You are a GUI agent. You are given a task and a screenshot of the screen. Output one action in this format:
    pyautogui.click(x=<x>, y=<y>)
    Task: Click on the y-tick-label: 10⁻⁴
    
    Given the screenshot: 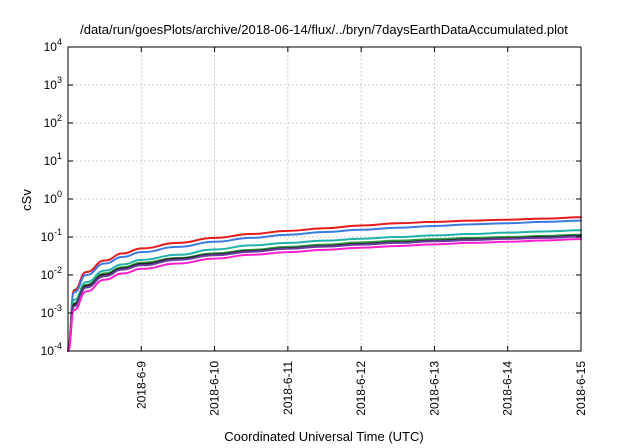 What is the action you would take?
    pyautogui.click(x=51, y=349)
    